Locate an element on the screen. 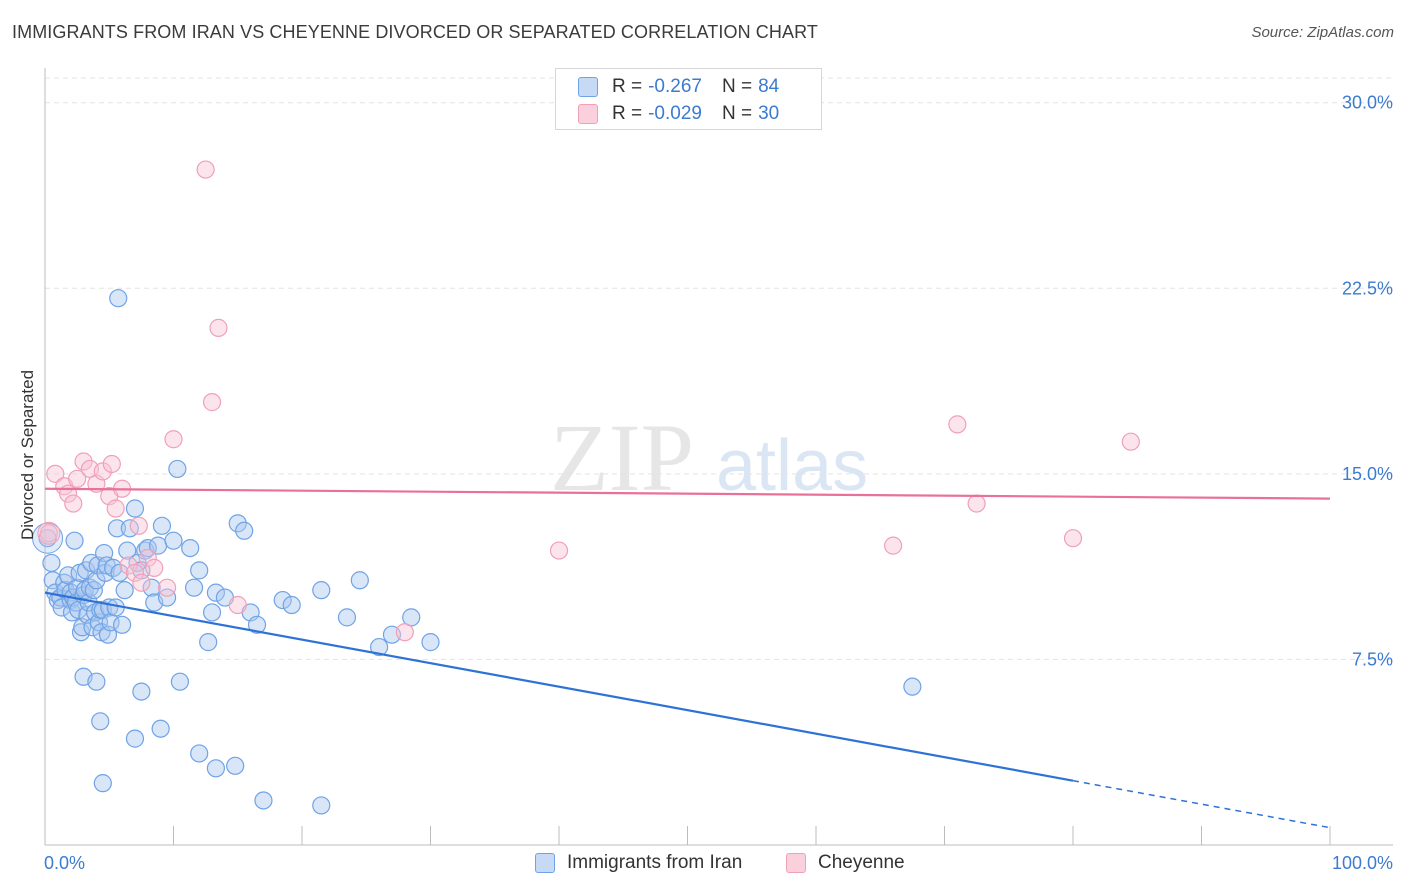 This screenshot has height=892, width=1406. y-tick-label: 15.0% is located at coordinates (1367, 474).